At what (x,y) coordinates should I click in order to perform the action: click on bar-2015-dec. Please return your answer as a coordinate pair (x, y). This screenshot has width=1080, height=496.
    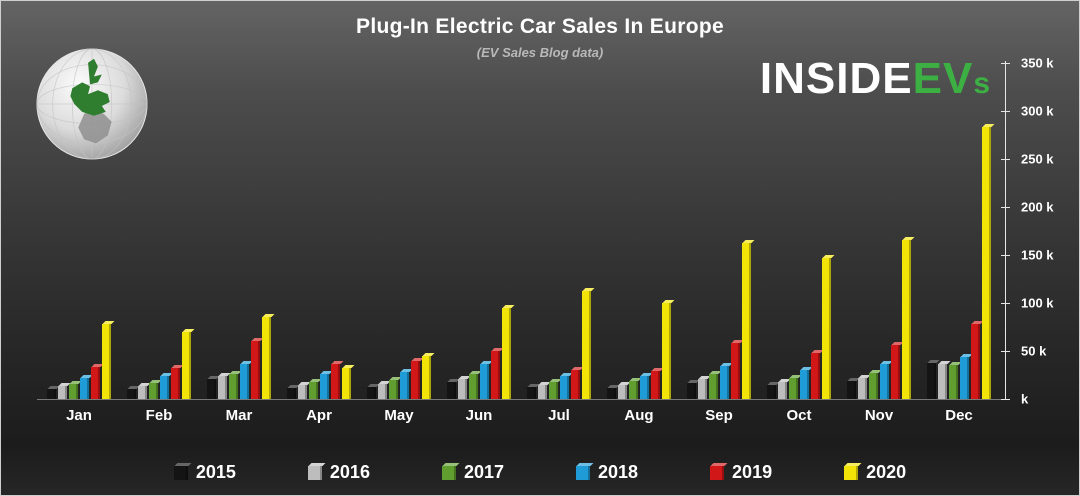
    Looking at the image, I should click on (931, 381).